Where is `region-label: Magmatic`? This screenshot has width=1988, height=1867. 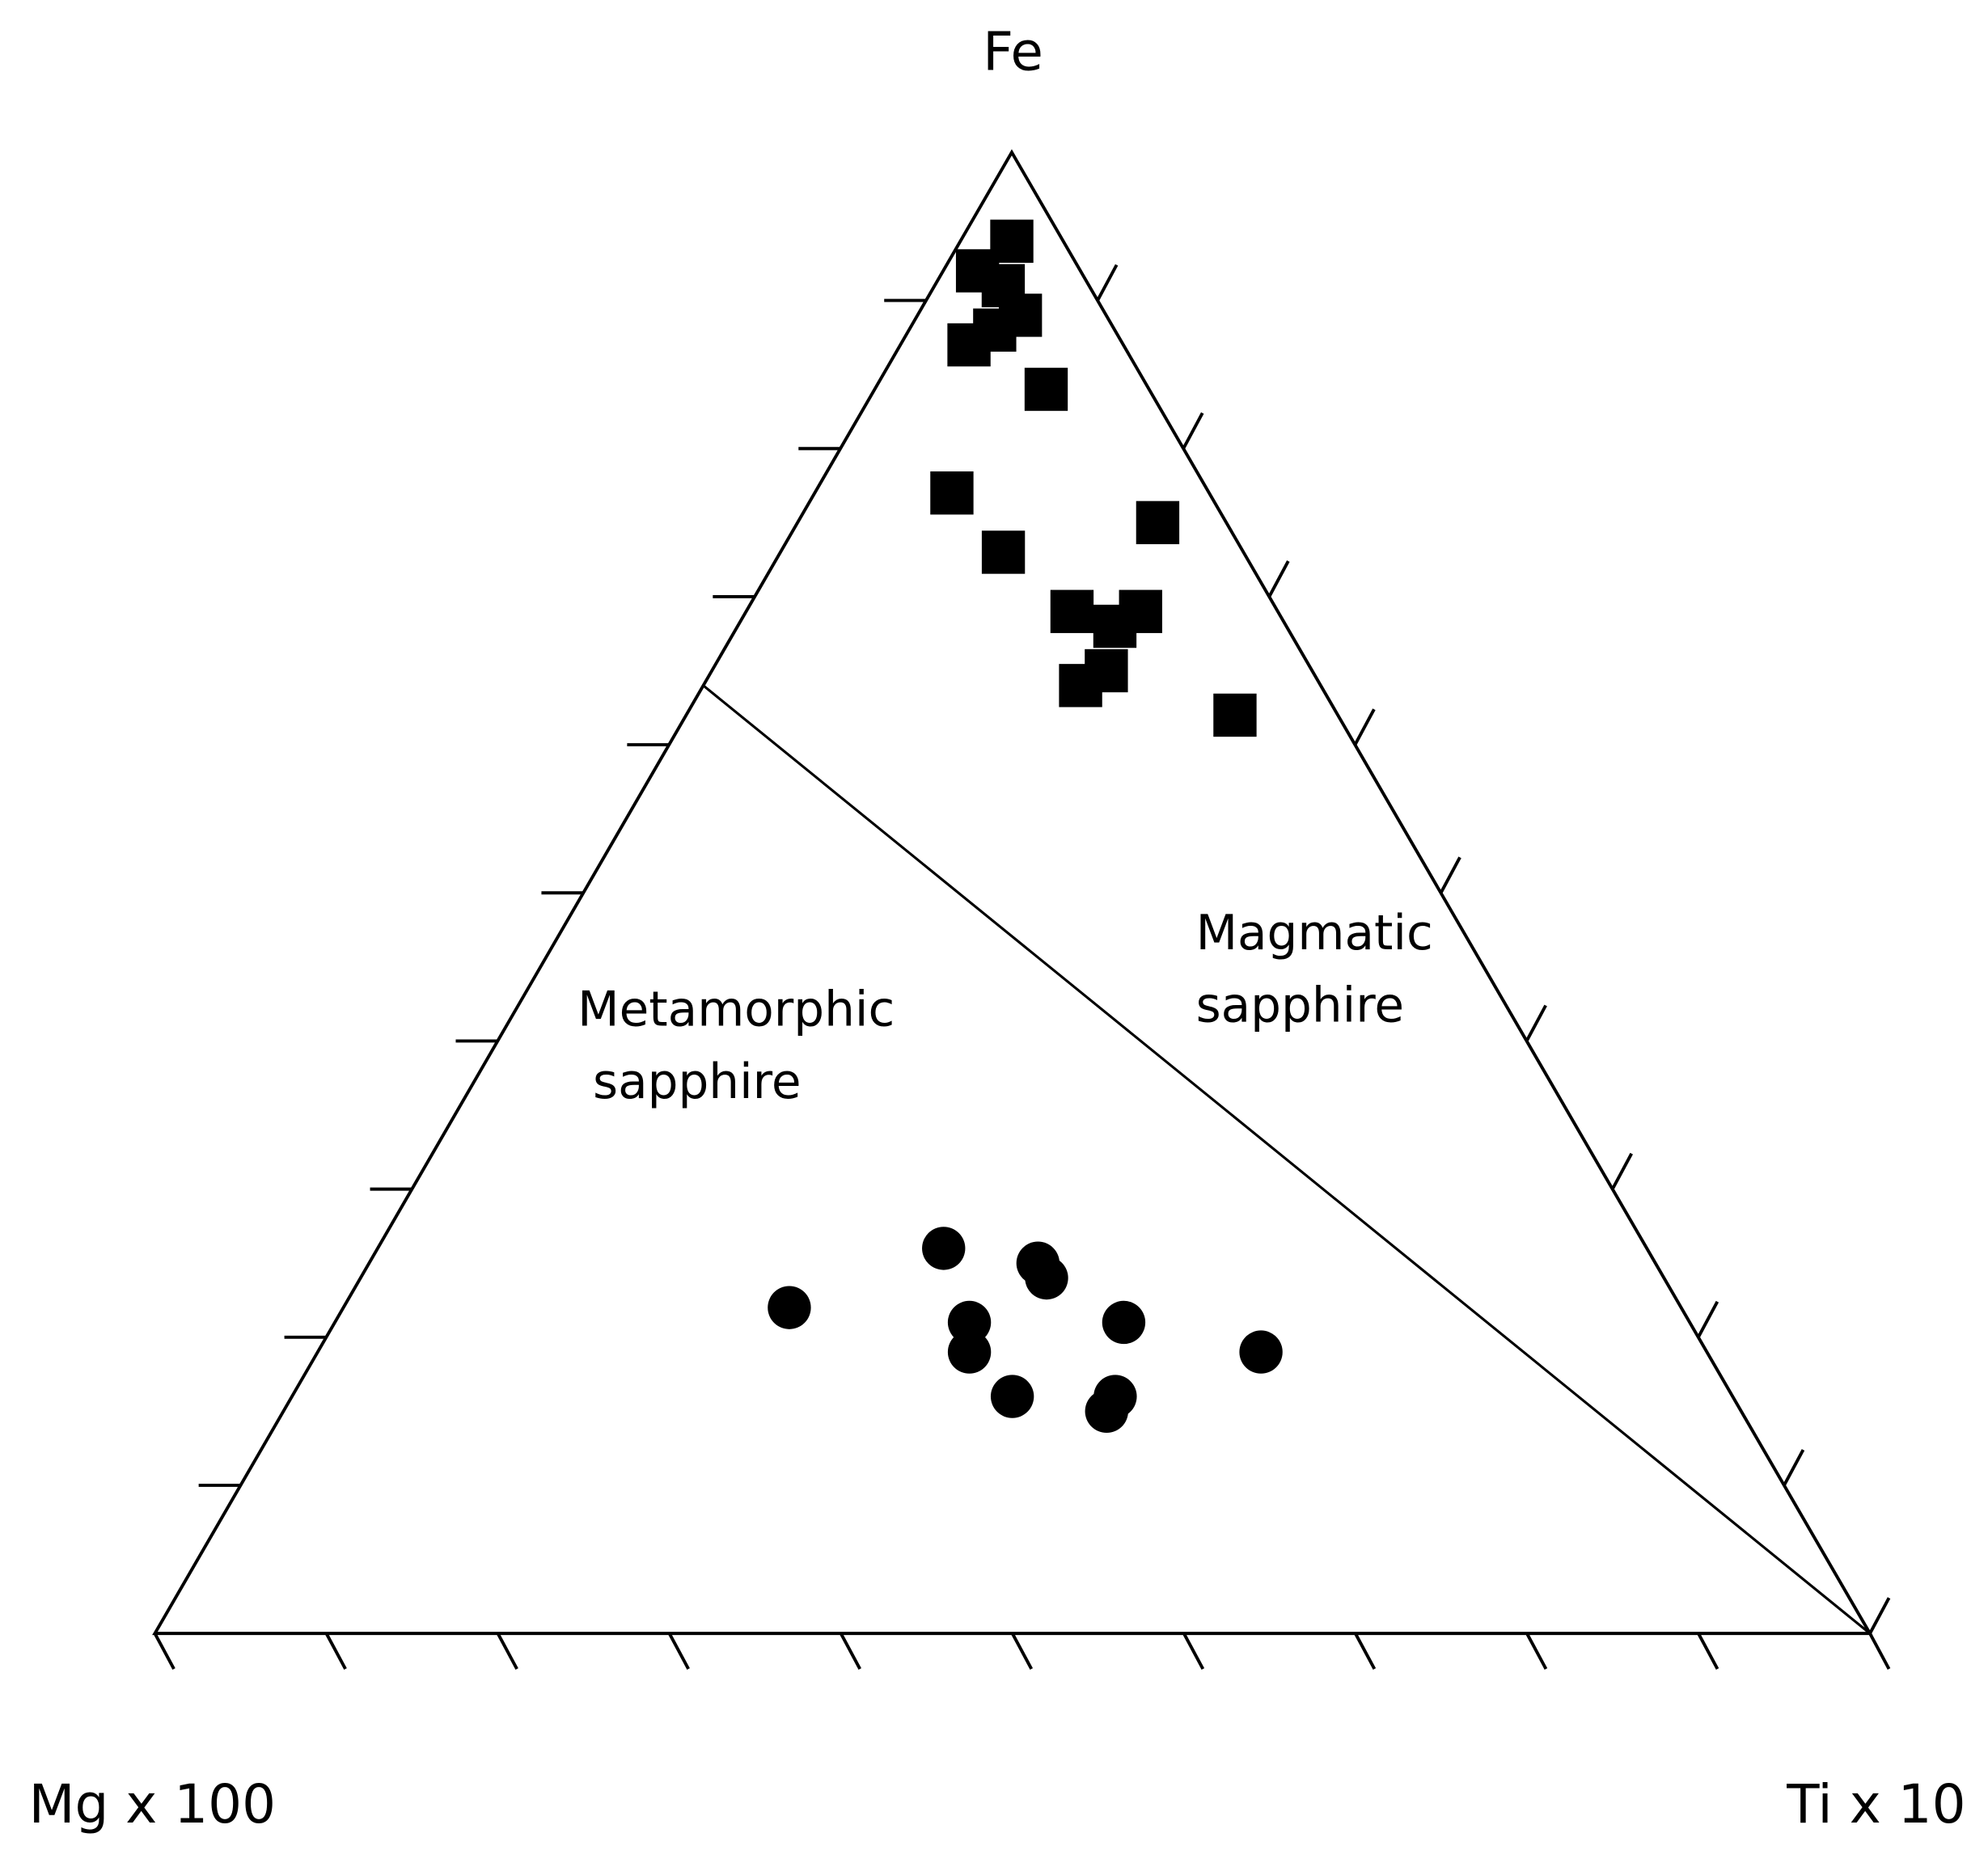 region-label: Magmatic is located at coordinates (1314, 933).